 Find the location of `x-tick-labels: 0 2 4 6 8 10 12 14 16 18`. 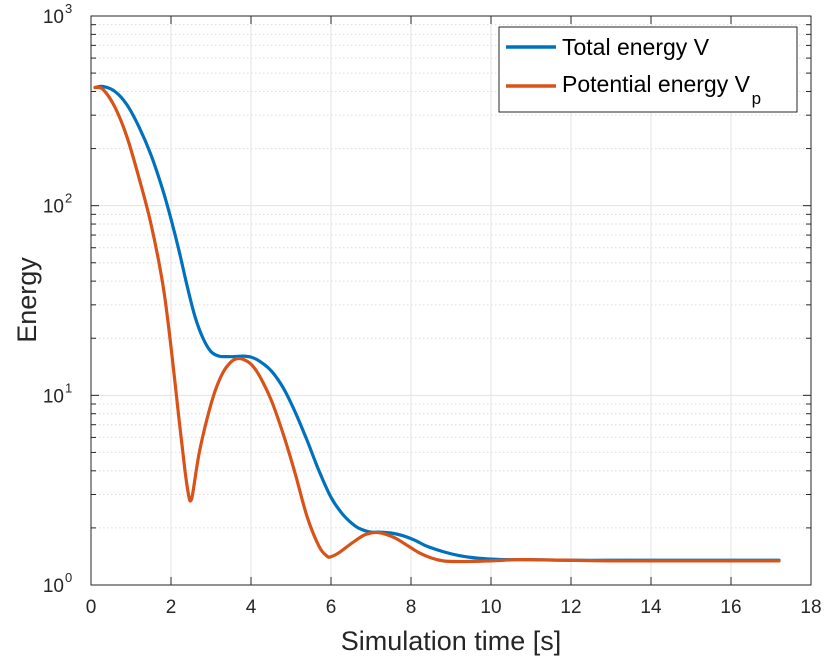

x-tick-labels: 0 2 4 6 8 10 12 14 16 18 is located at coordinates (454, 607).